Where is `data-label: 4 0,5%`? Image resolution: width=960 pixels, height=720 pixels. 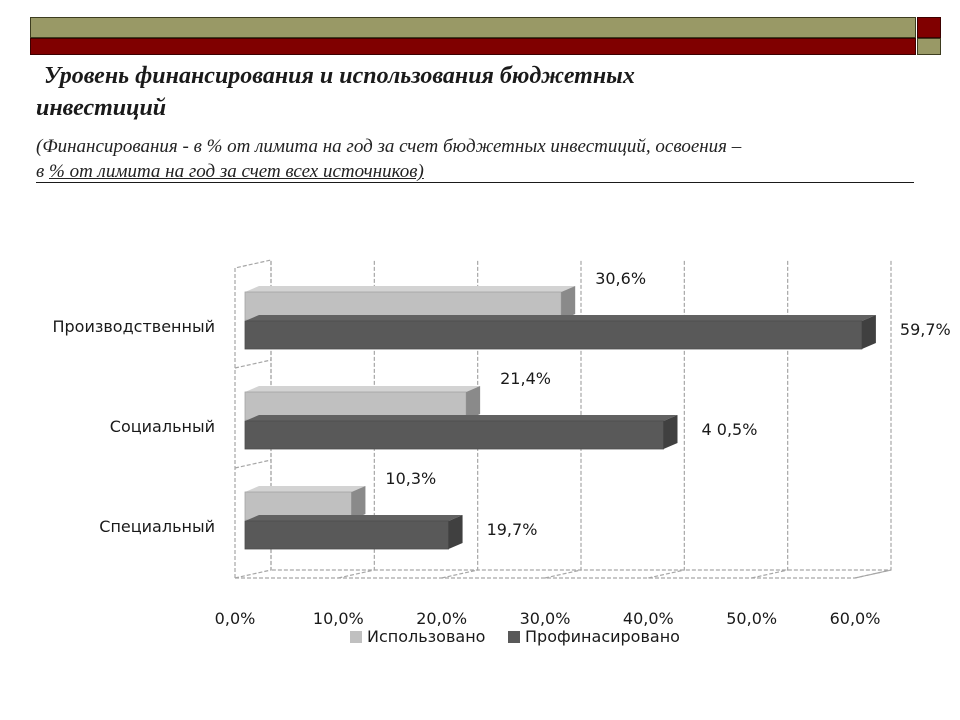 data-label: 4 0,5% is located at coordinates (730, 429).